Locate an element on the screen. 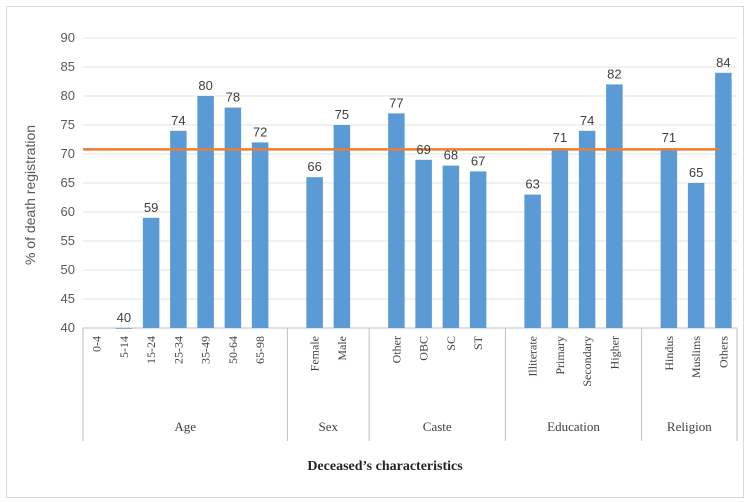  y-tick-label: 55 is located at coordinates (68, 240).